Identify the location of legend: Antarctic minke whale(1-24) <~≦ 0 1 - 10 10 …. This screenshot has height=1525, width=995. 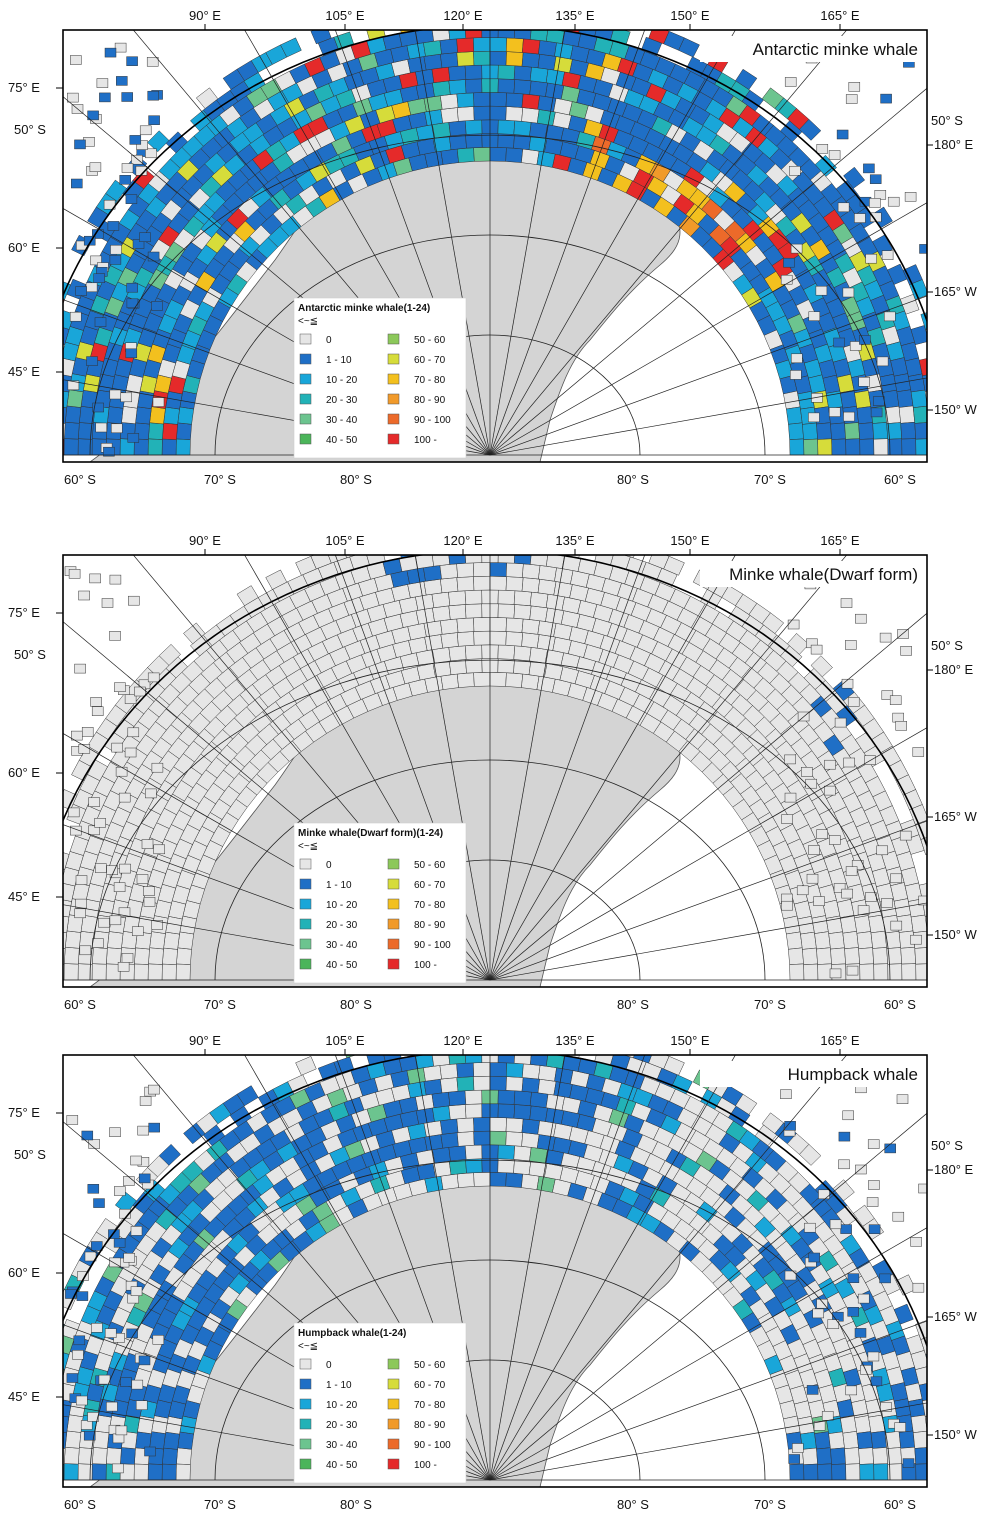
(380, 378).